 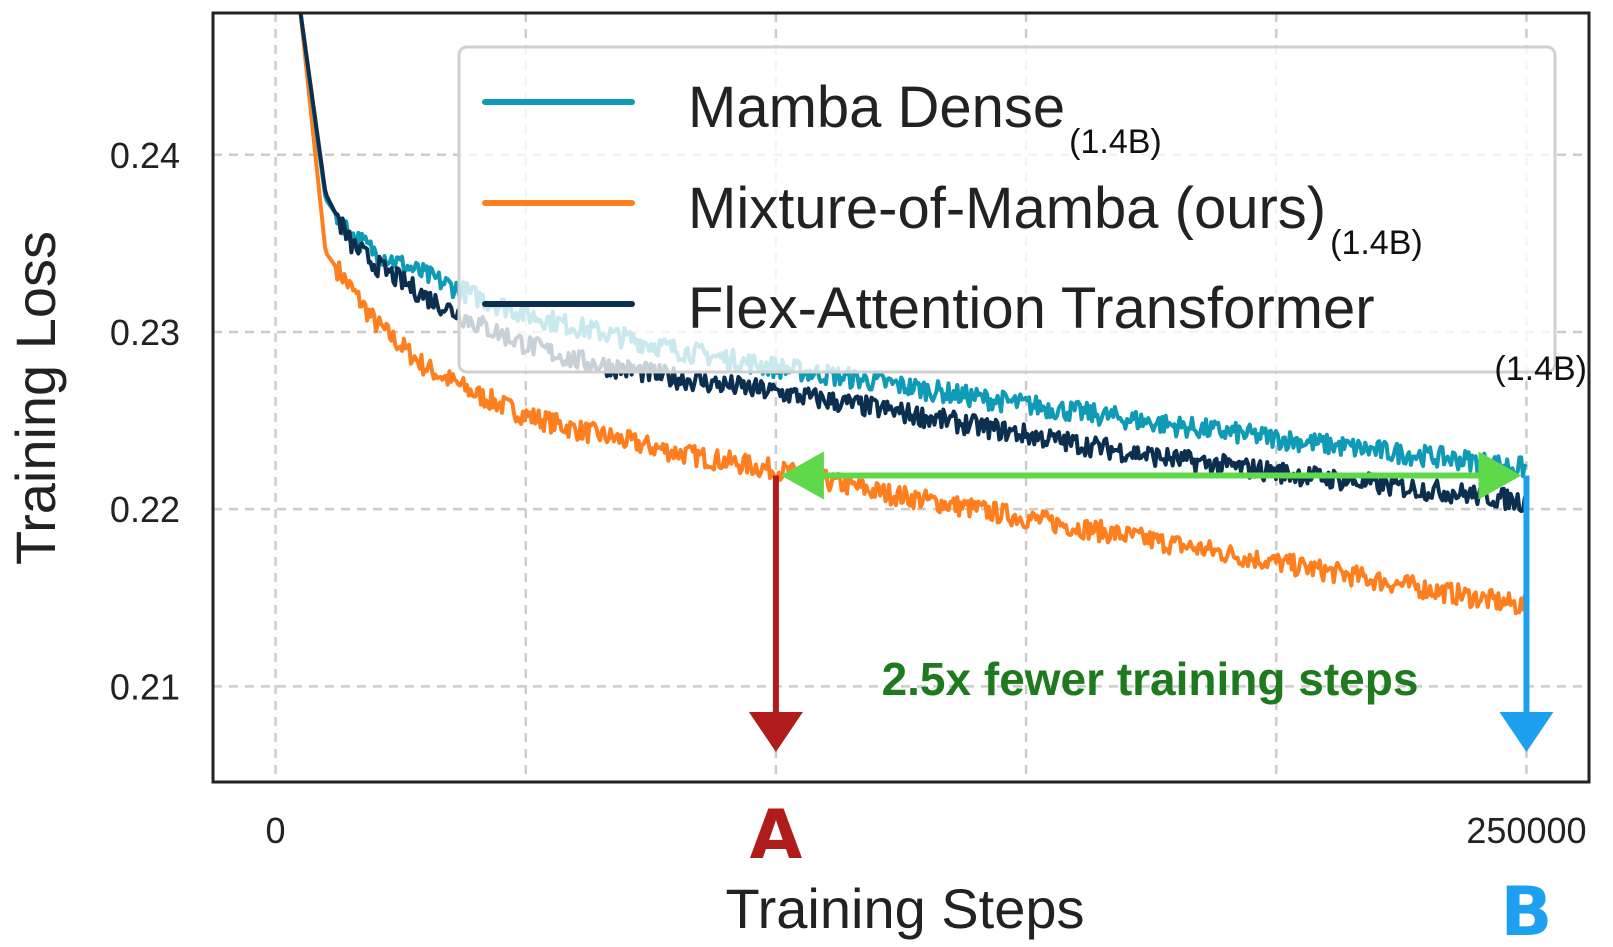 I want to click on legend-sub-flex-attention: (1.4B), so click(x=1540, y=369).